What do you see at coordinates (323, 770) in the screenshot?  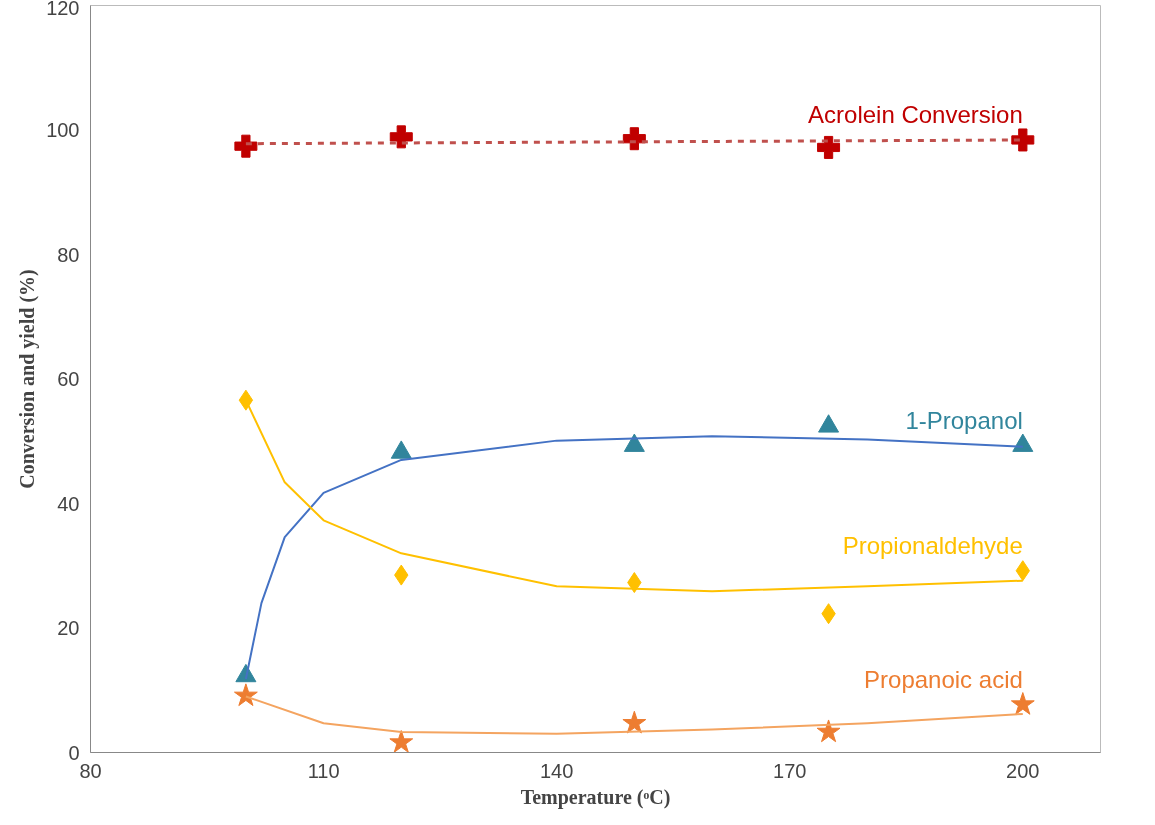 I see `x-tick-label: 110` at bounding box center [323, 770].